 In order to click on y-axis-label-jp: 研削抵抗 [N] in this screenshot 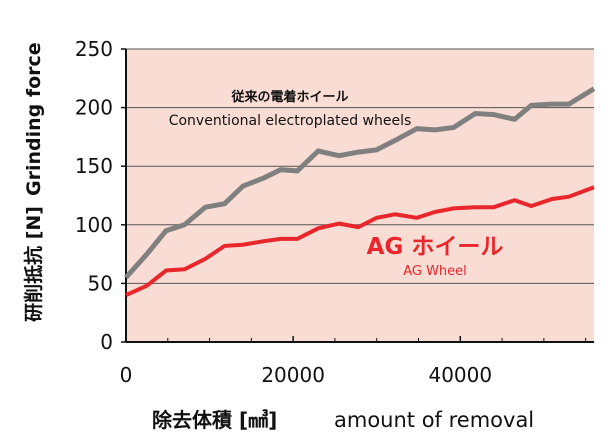, I will do `click(33, 264)`.